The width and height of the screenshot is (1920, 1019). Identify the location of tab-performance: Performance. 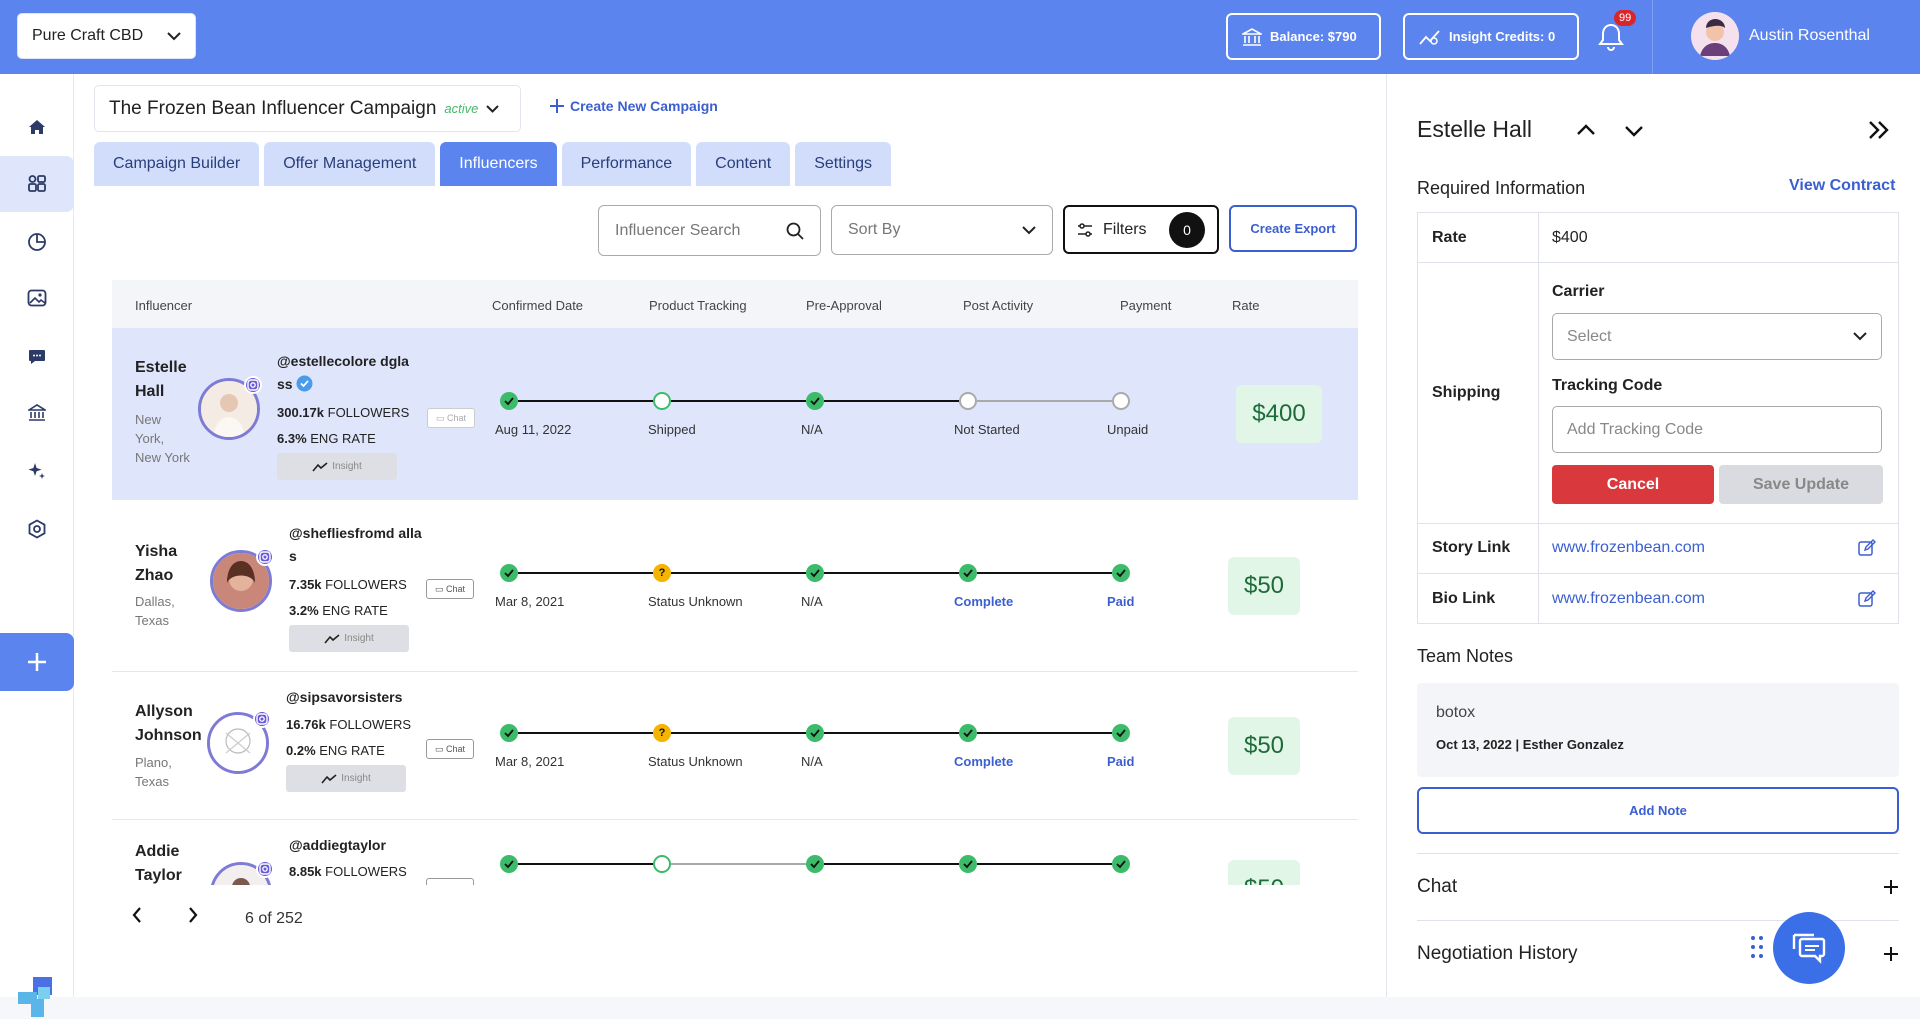
(626, 164).